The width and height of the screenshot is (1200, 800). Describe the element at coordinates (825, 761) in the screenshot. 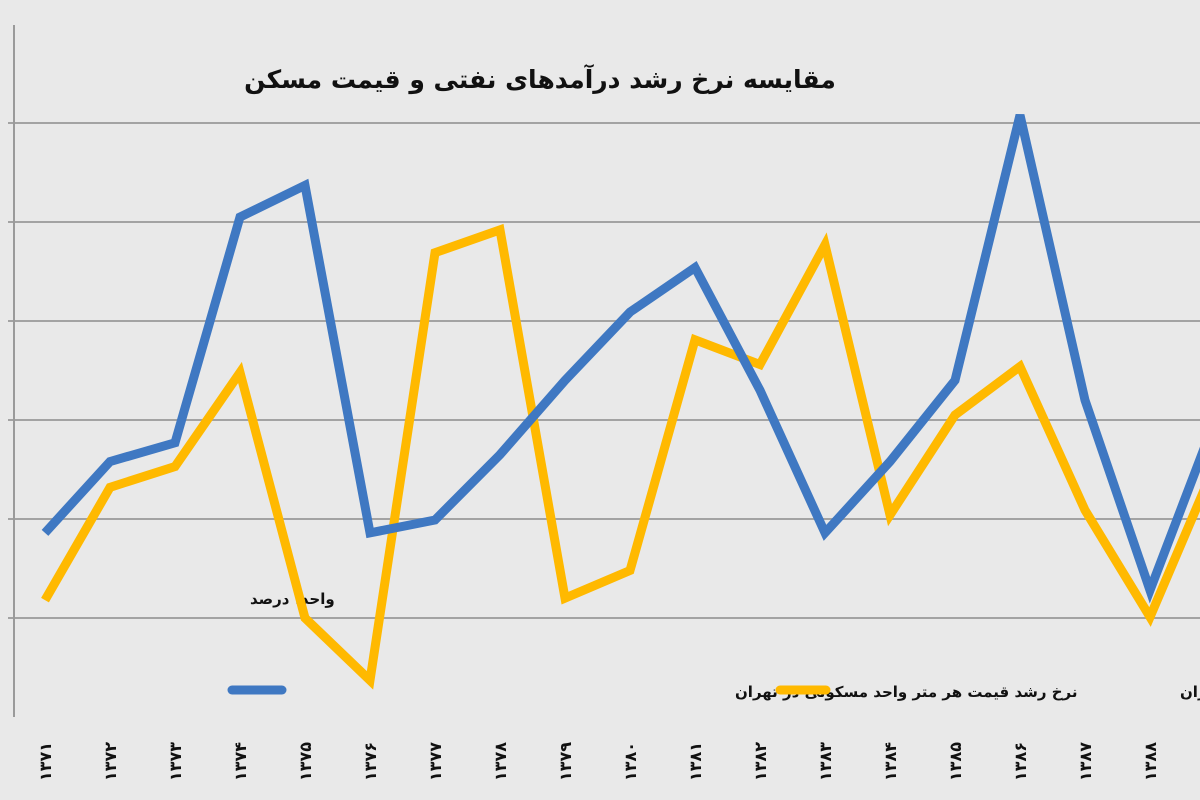

I see `x-tick-label: ۱۳۸۳` at that location.